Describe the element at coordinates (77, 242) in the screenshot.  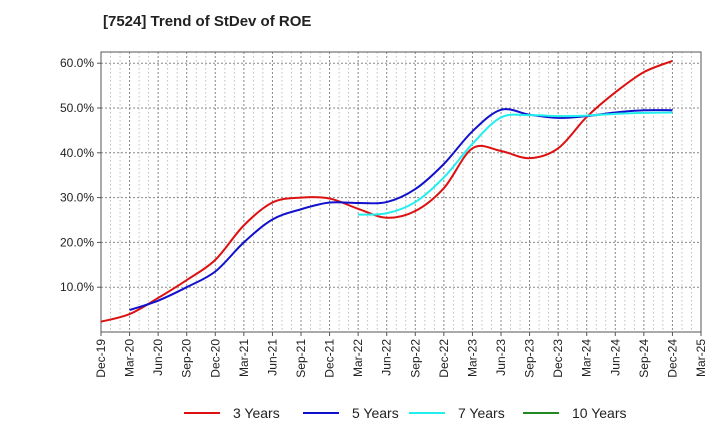
I see `y-tick-label: 20.0%` at that location.